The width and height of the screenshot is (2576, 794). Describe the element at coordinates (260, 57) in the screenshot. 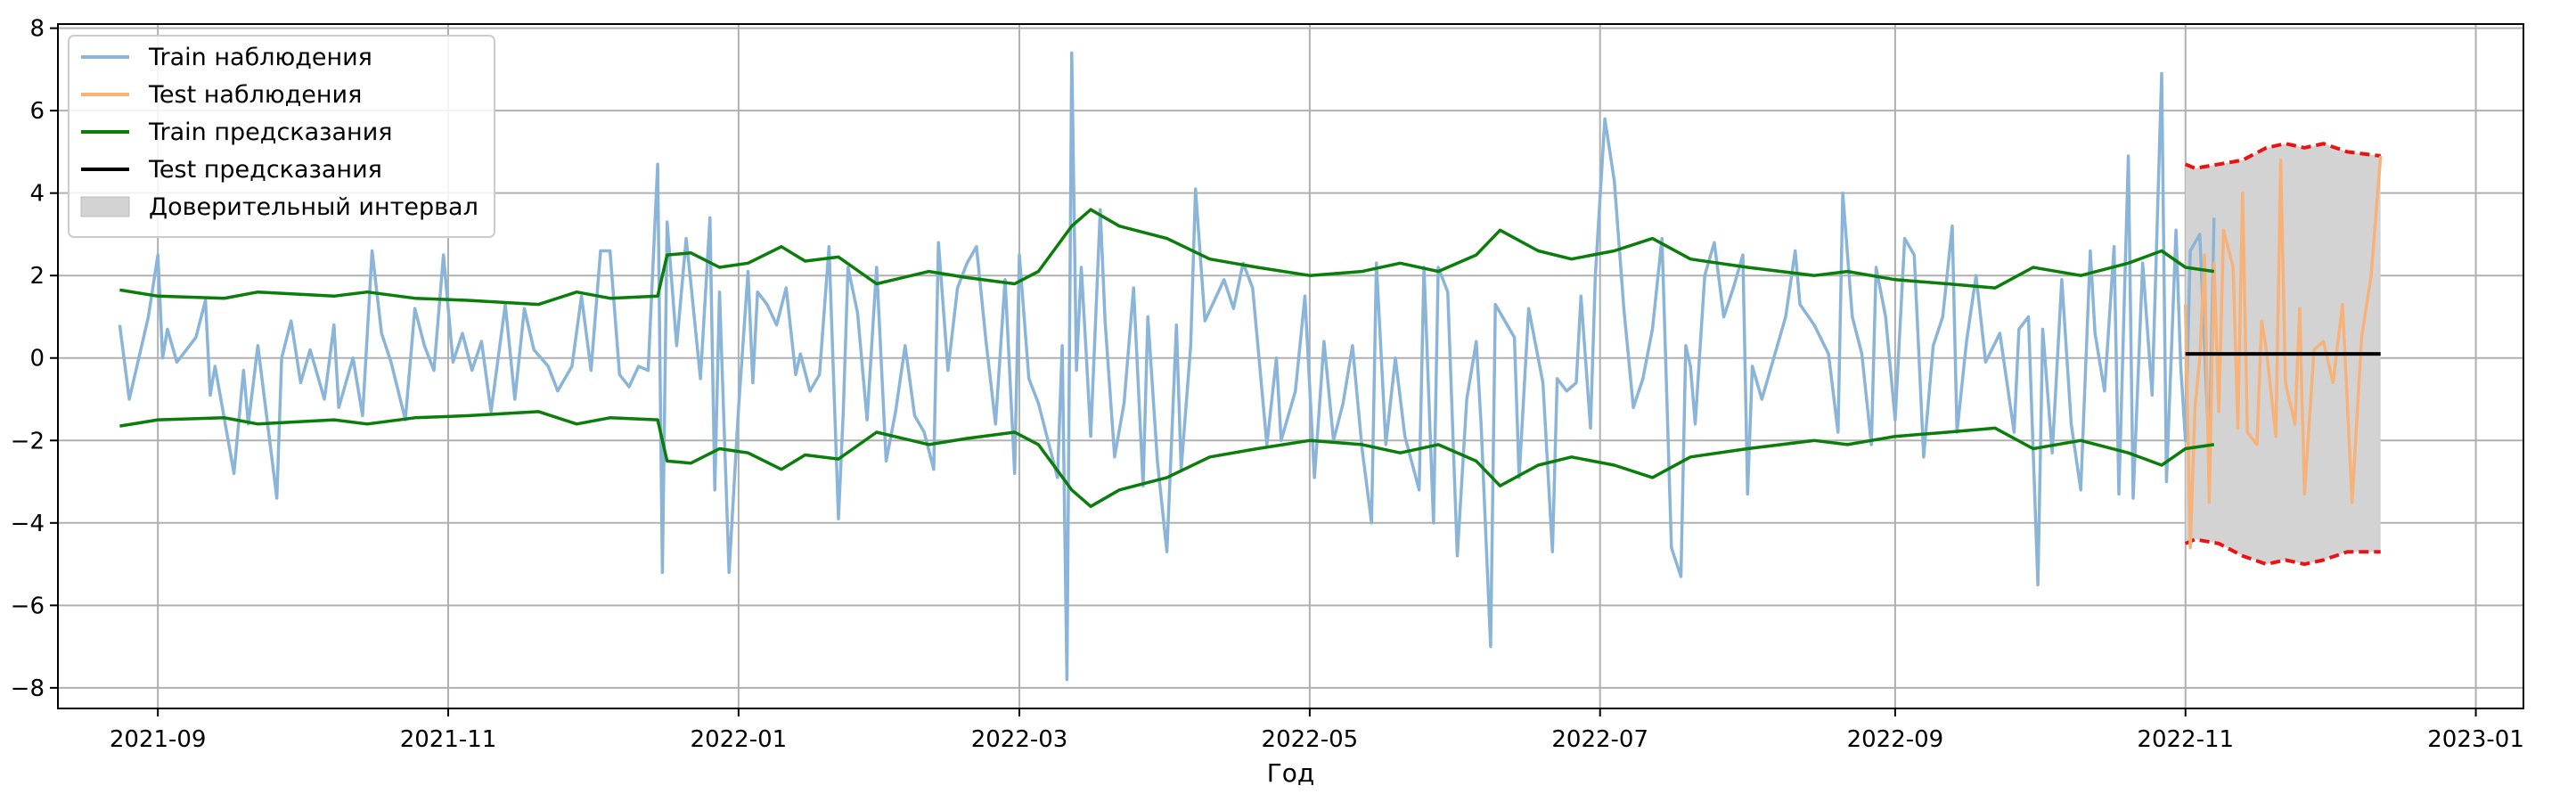

I see `legend-label: Train наблюдения` at that location.